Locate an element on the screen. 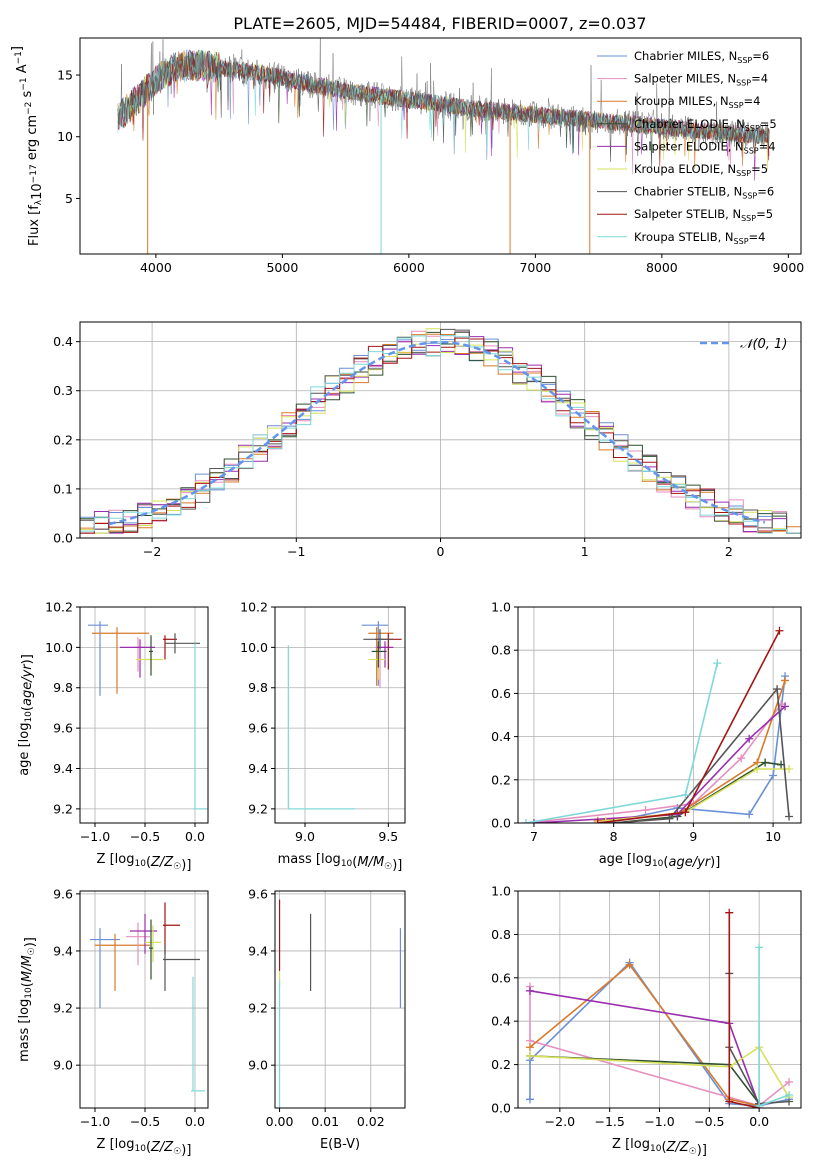  legend-label: Chabrier MILES, NSSP=6 is located at coordinates (701, 57).